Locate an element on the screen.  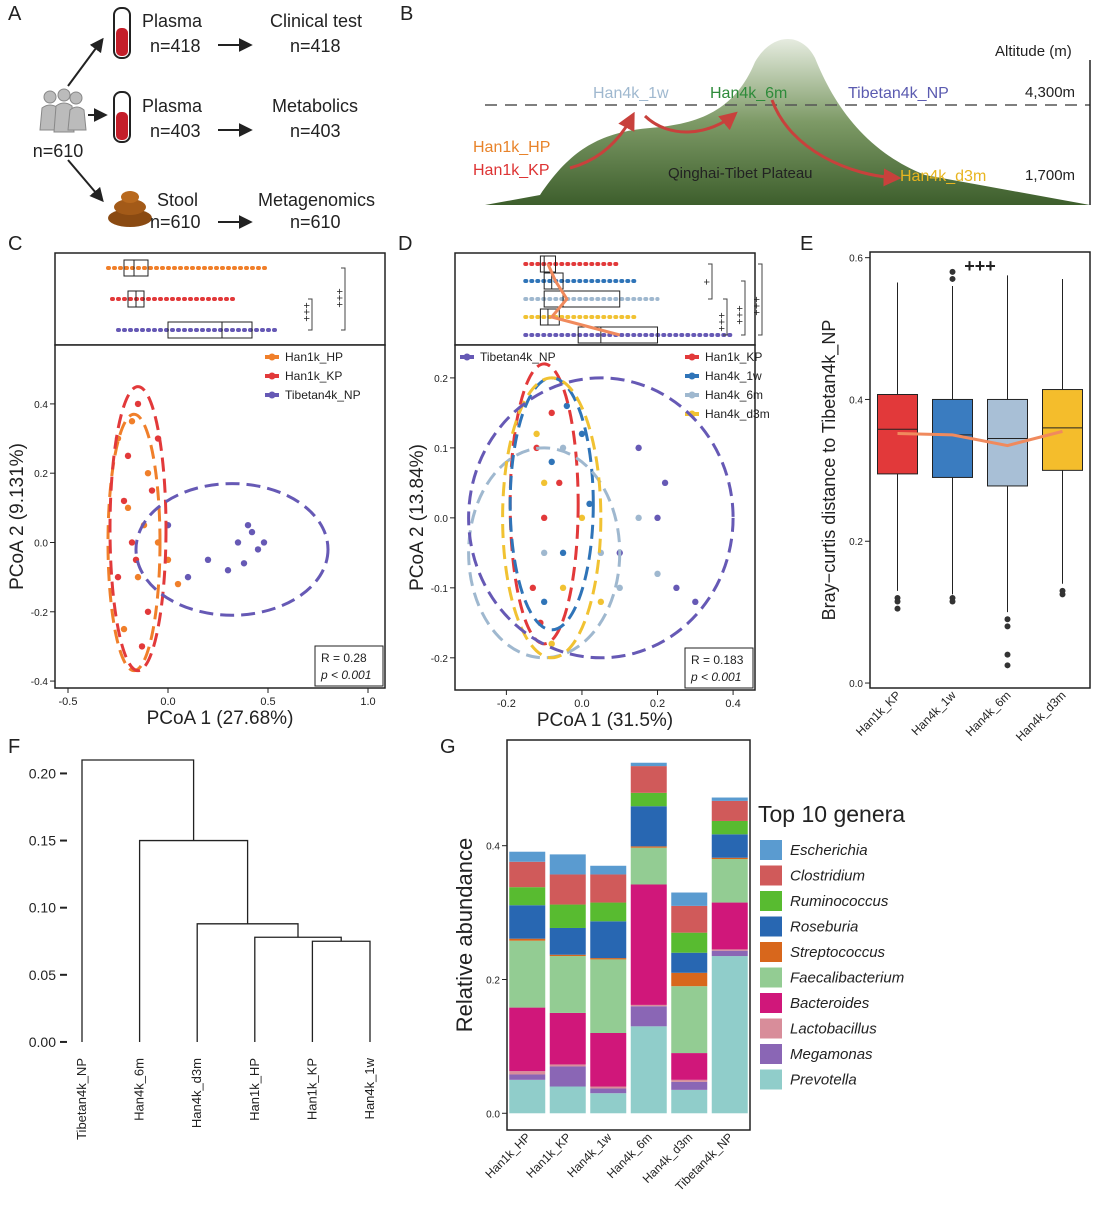
y-tick-label: 0.10 is located at coordinates (42, 908).